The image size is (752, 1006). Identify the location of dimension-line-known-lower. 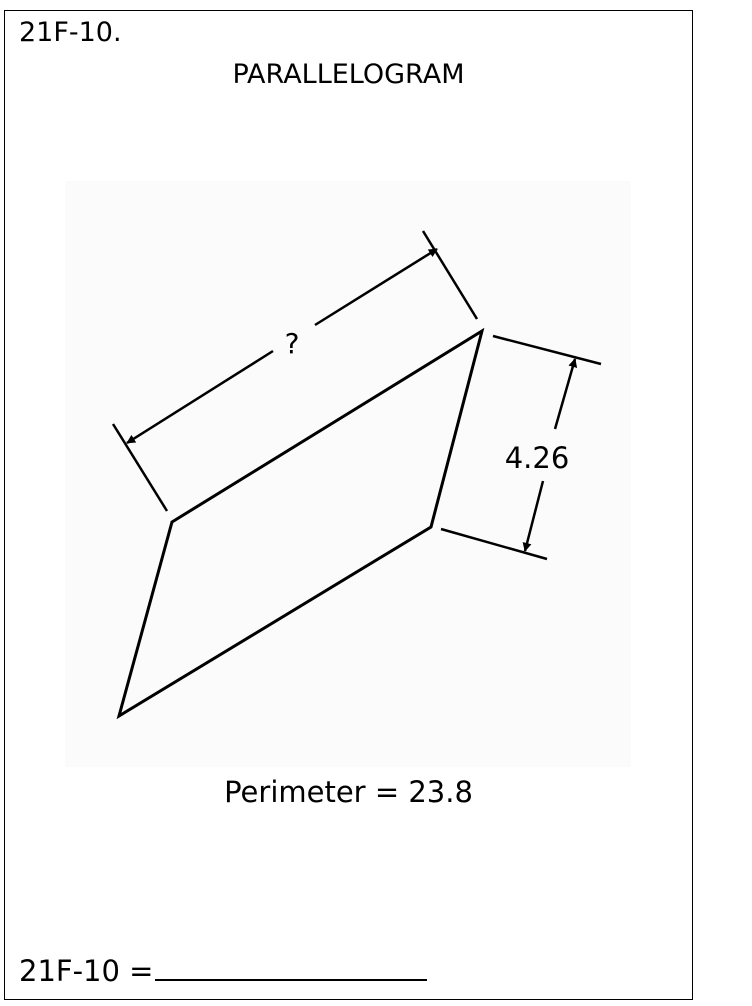
(533, 516).